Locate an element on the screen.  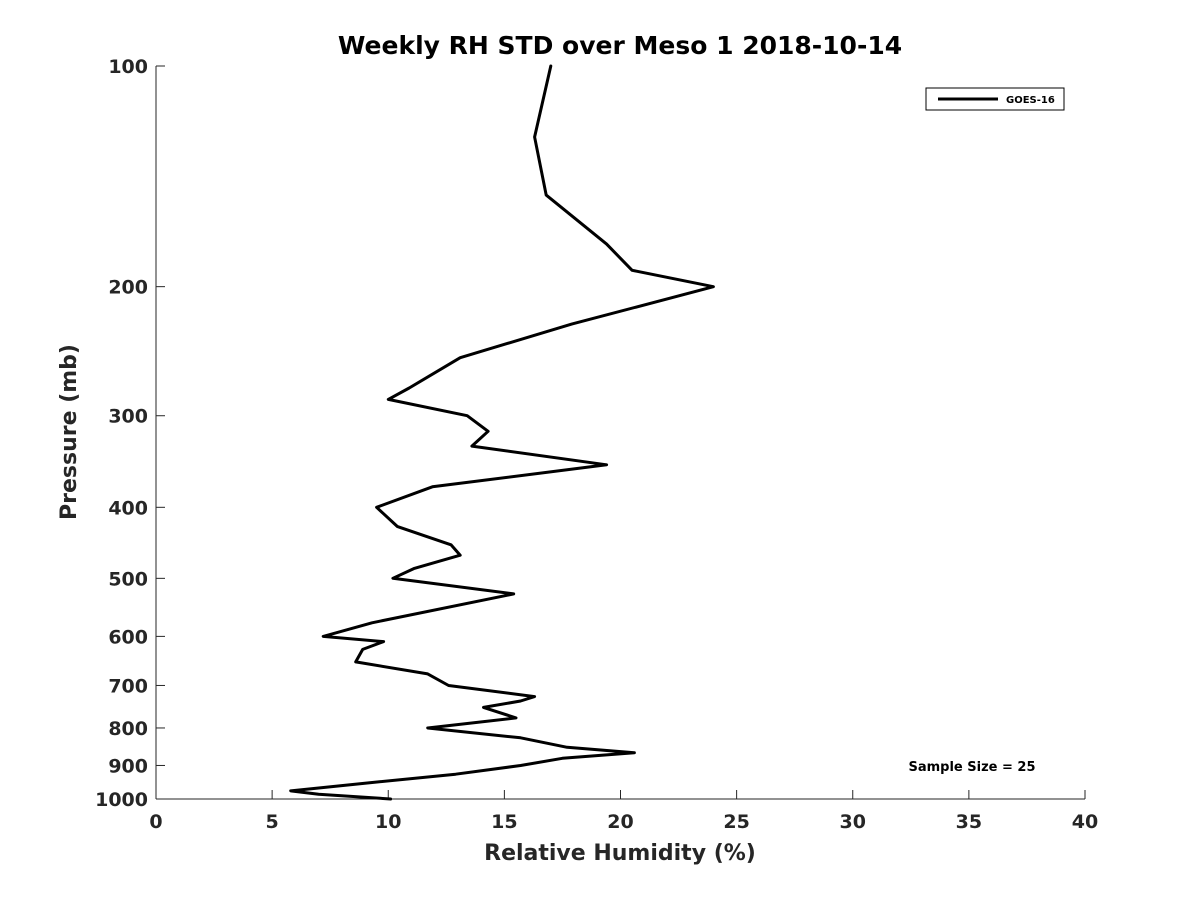
chart-title: Weekly RH STD over Meso 1 2018-10-14 is located at coordinates (620, 45).